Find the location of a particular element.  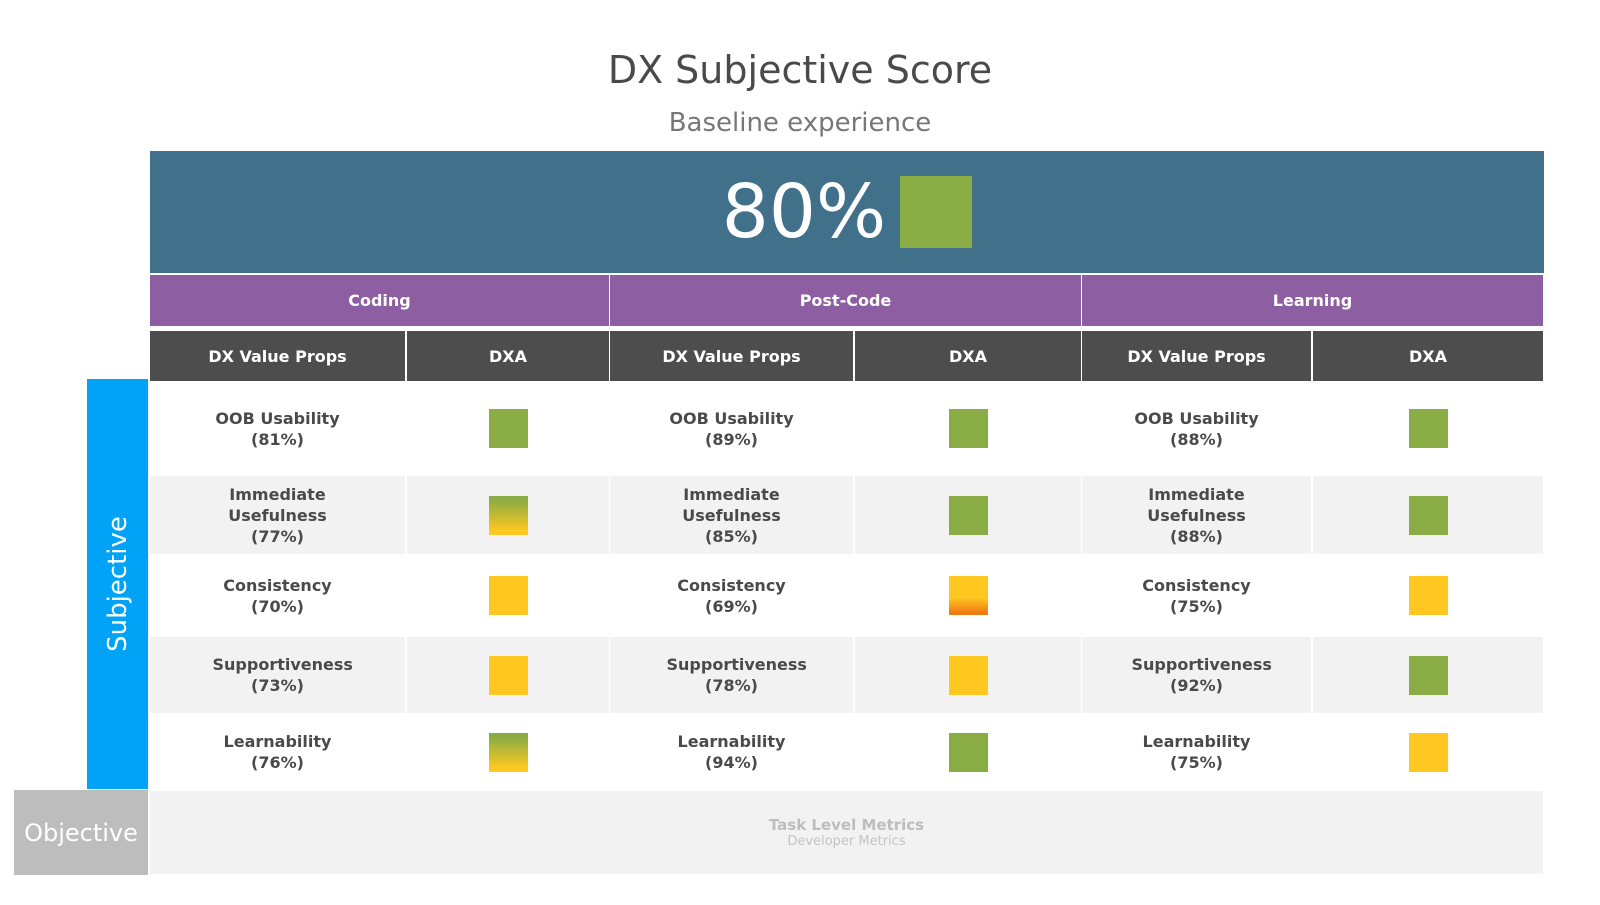

value-prop-cell: Learnability (94%) is located at coordinates (731, 752).